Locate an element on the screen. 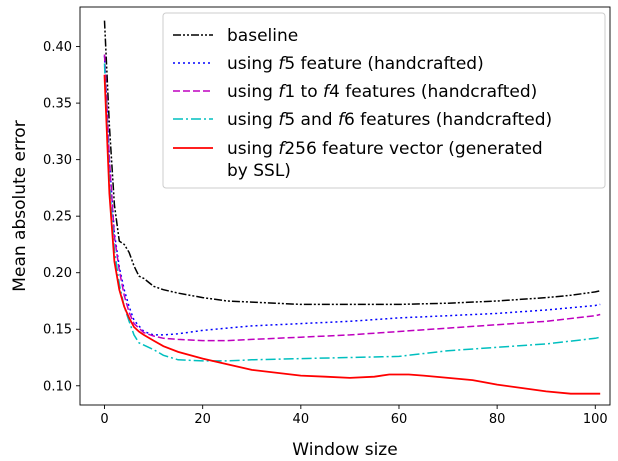  y-axis: 0.10 0.15 0.20 0.25 0.30 0.35 0.40 is located at coordinates (61, 217).